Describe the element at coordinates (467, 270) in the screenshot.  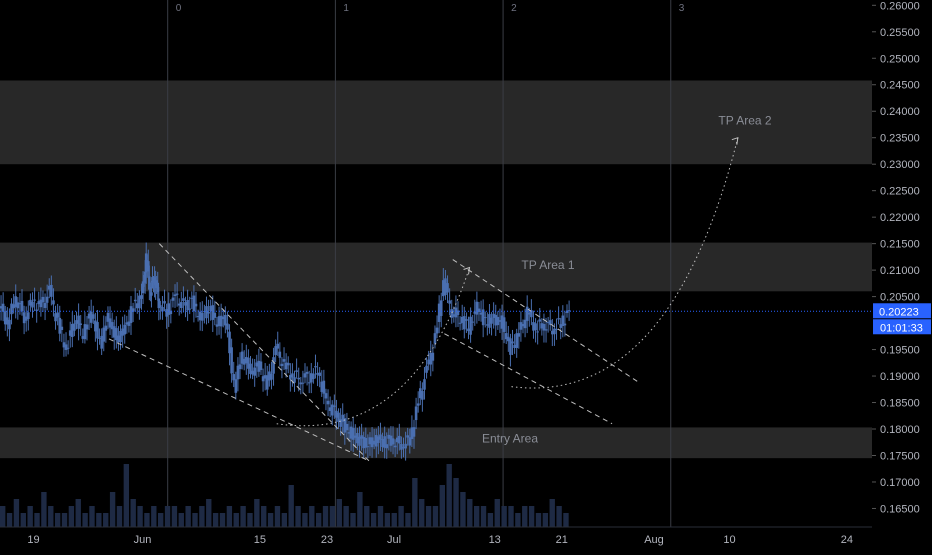
I see `arrow-head-icon` at that location.